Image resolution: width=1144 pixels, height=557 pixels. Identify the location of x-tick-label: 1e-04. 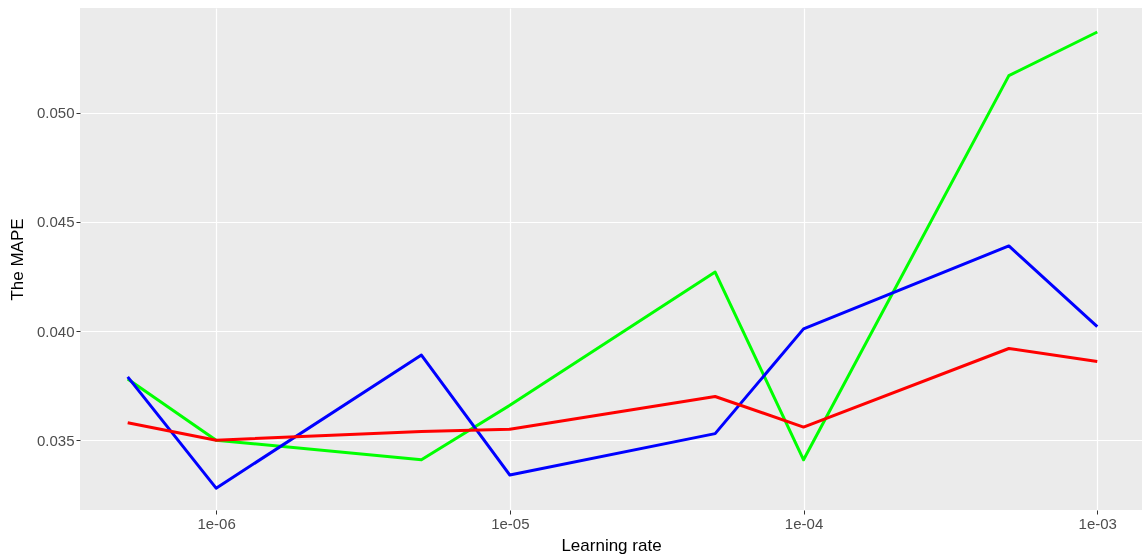
(804, 523).